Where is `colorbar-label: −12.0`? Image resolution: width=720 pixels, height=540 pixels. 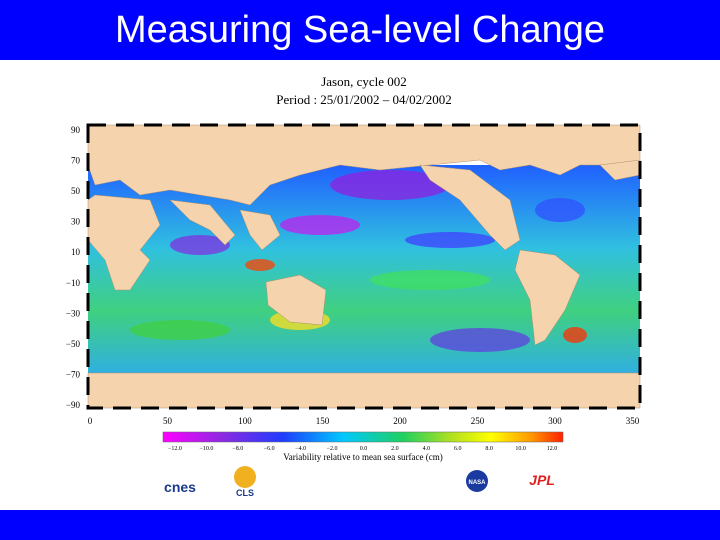
colorbar-label: −12.0 is located at coordinates (175, 449).